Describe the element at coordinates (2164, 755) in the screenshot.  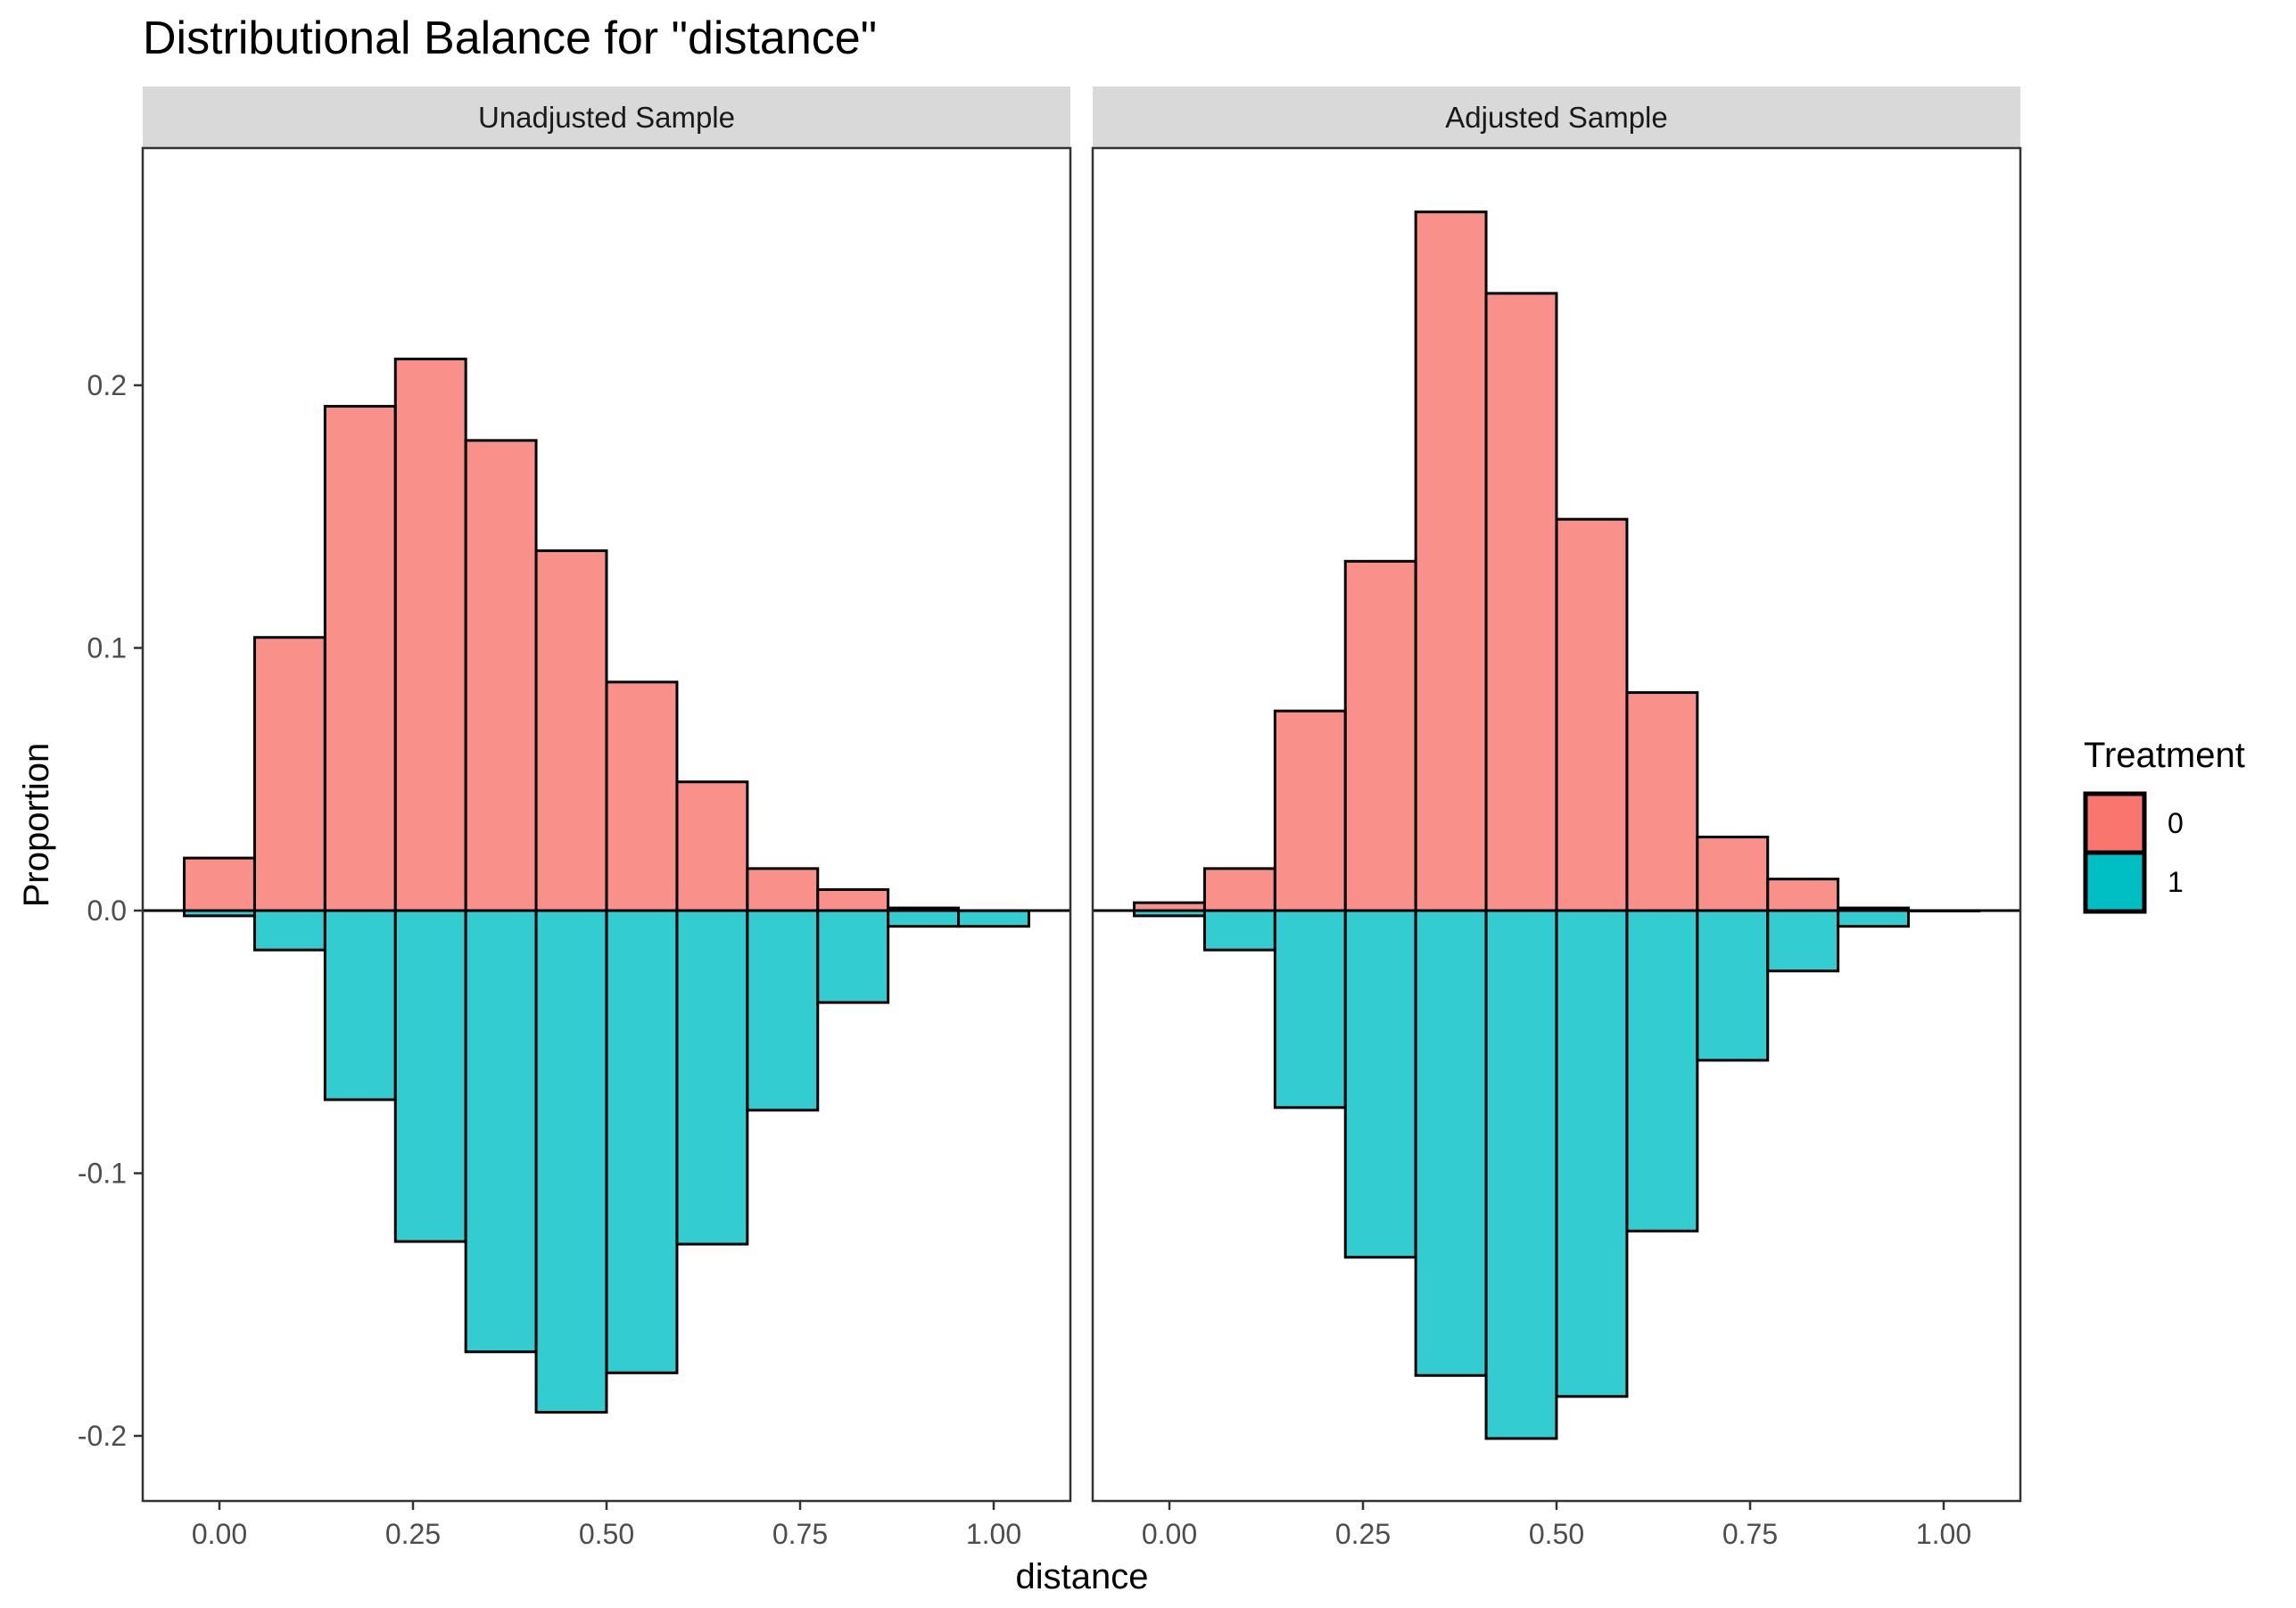
I see `legend-title: Treatment` at that location.